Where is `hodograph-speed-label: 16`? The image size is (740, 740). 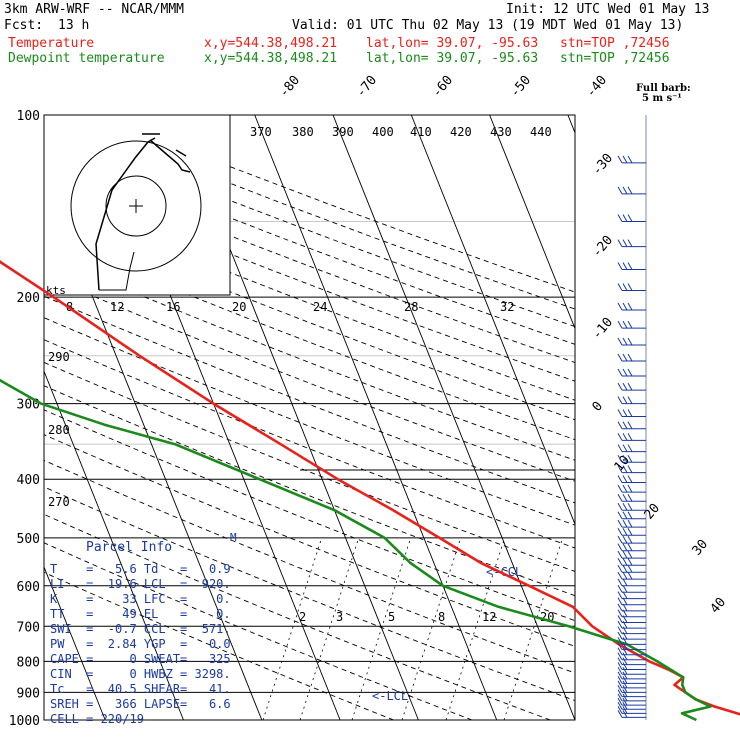
hodograph-speed-label: 16 is located at coordinates (173, 307).